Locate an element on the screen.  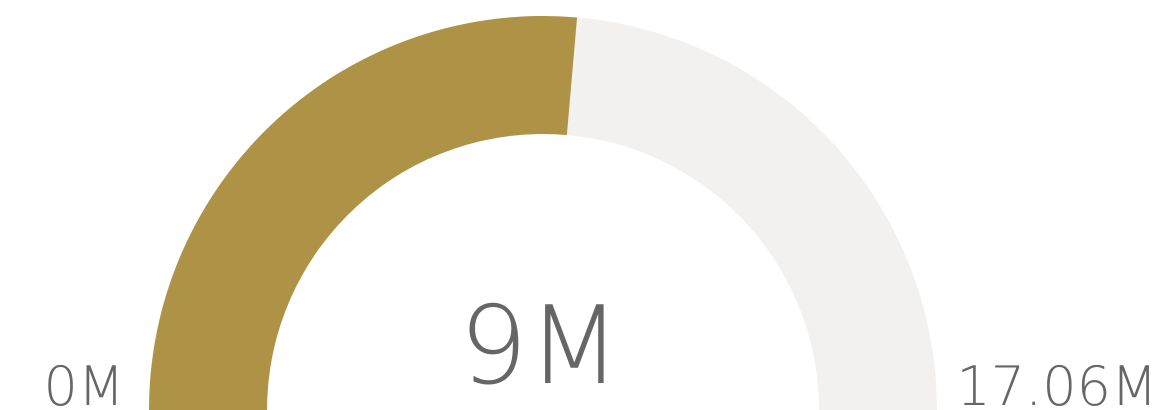
gauge-value-label: 9M is located at coordinates (540, 346).